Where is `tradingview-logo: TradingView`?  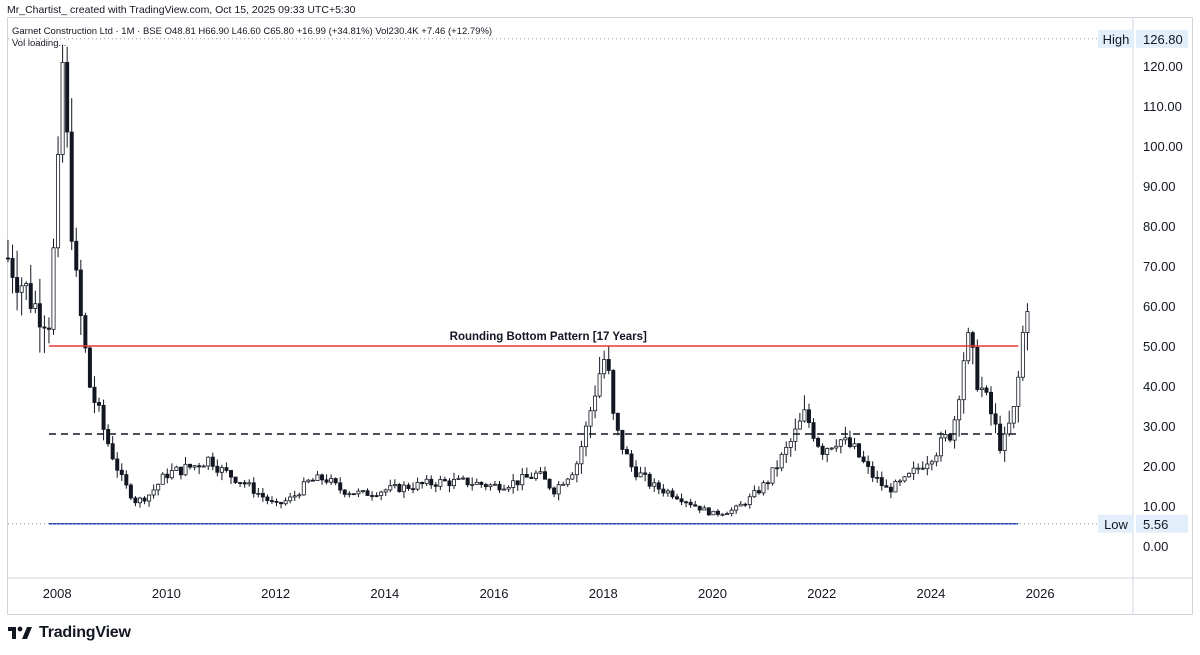
tradingview-logo: TradingView is located at coordinates (69, 633).